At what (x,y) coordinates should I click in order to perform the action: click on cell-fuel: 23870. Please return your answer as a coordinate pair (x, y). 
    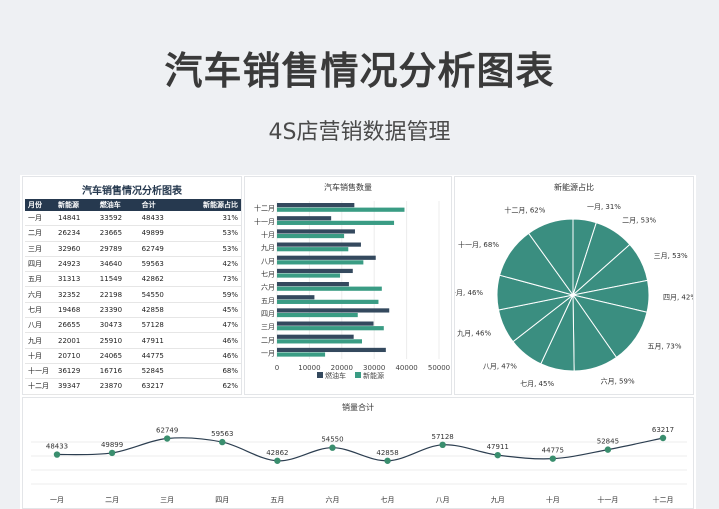
    Looking at the image, I should click on (117, 386).